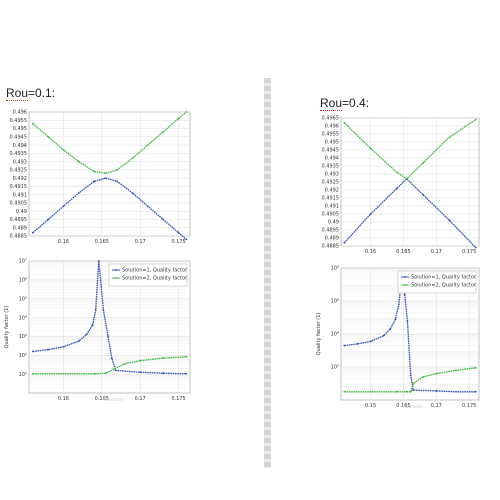  I want to click on y-tick-label: 0.4885, so click(331, 247).